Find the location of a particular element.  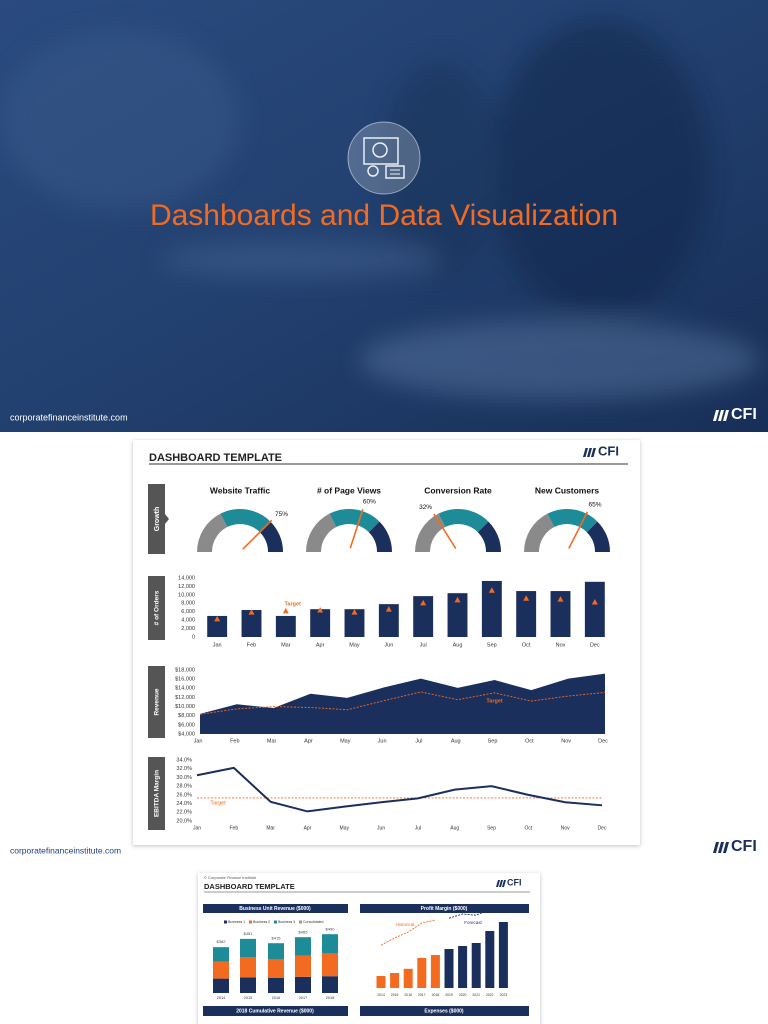

mini-logo: CFI is located at coordinates (514, 882).